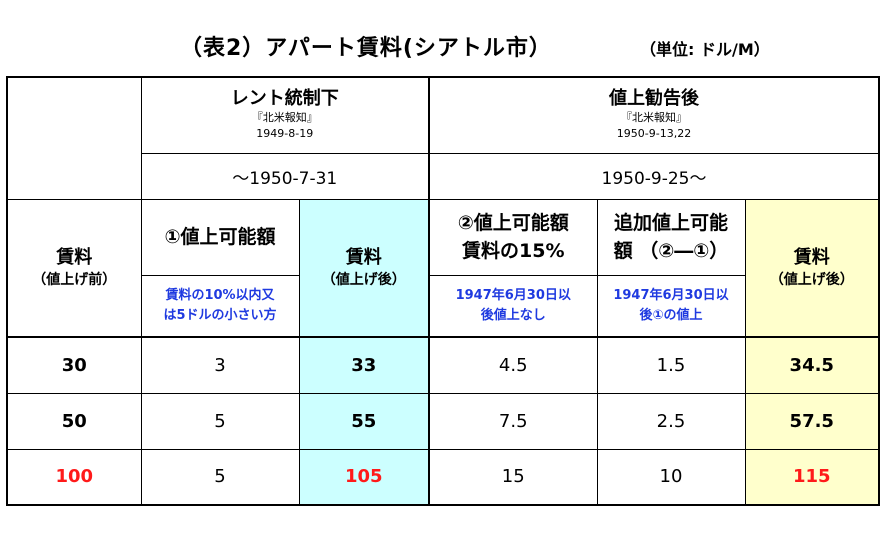 This screenshot has width=882, height=558. Describe the element at coordinates (220, 295) in the screenshot. I see `col-increase1-note-line1: 賃料の10%以内又` at that location.